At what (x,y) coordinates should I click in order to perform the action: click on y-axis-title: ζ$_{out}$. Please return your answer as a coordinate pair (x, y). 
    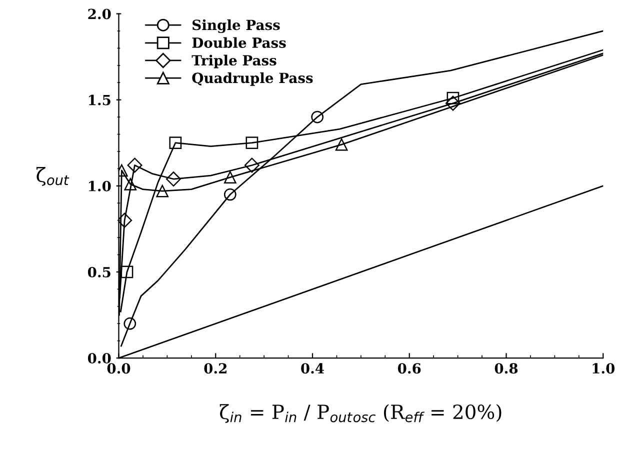
    Looking at the image, I should click on (53, 176).